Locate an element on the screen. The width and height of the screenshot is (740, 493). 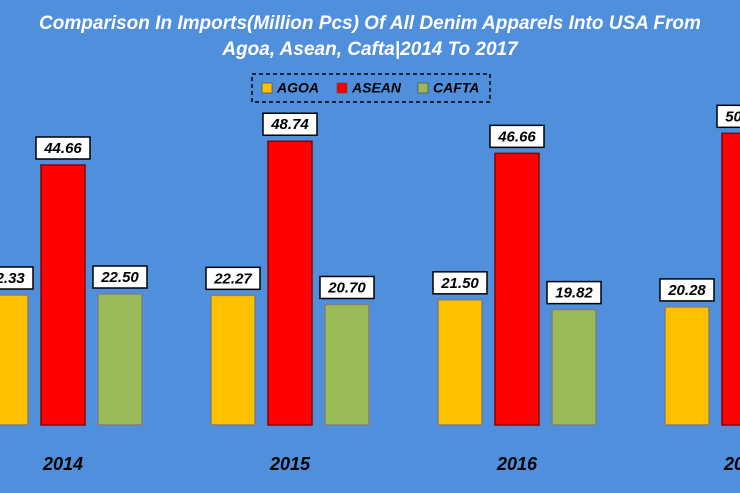
data-label: 22.33 is located at coordinates (12, 278).